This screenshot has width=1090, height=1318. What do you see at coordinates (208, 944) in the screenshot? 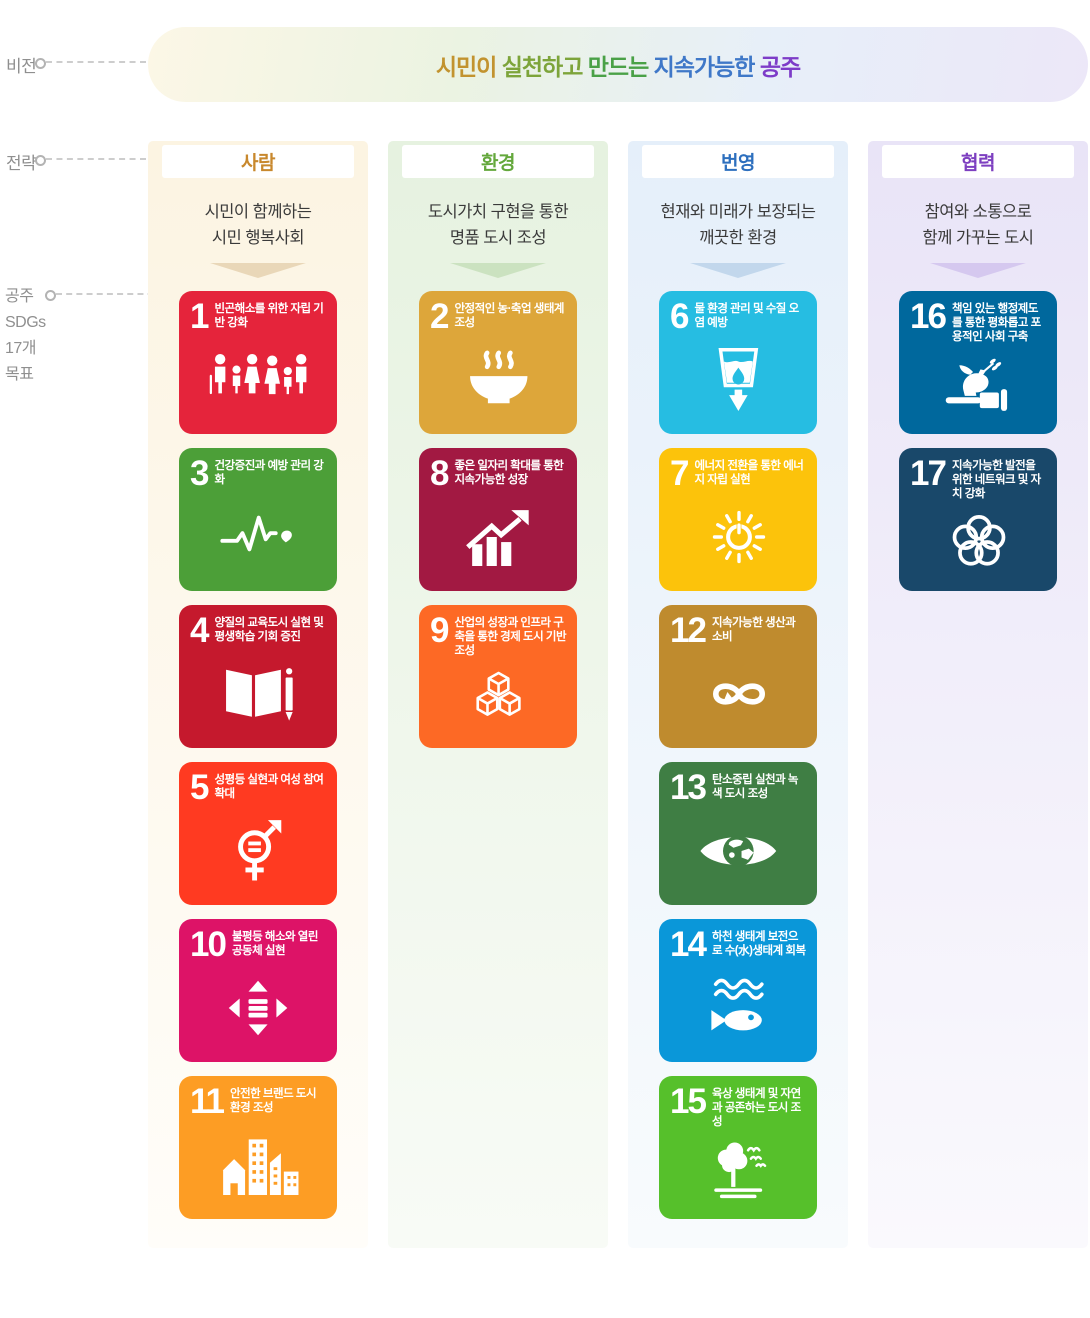
I see `goal-number: 10` at bounding box center [208, 944].